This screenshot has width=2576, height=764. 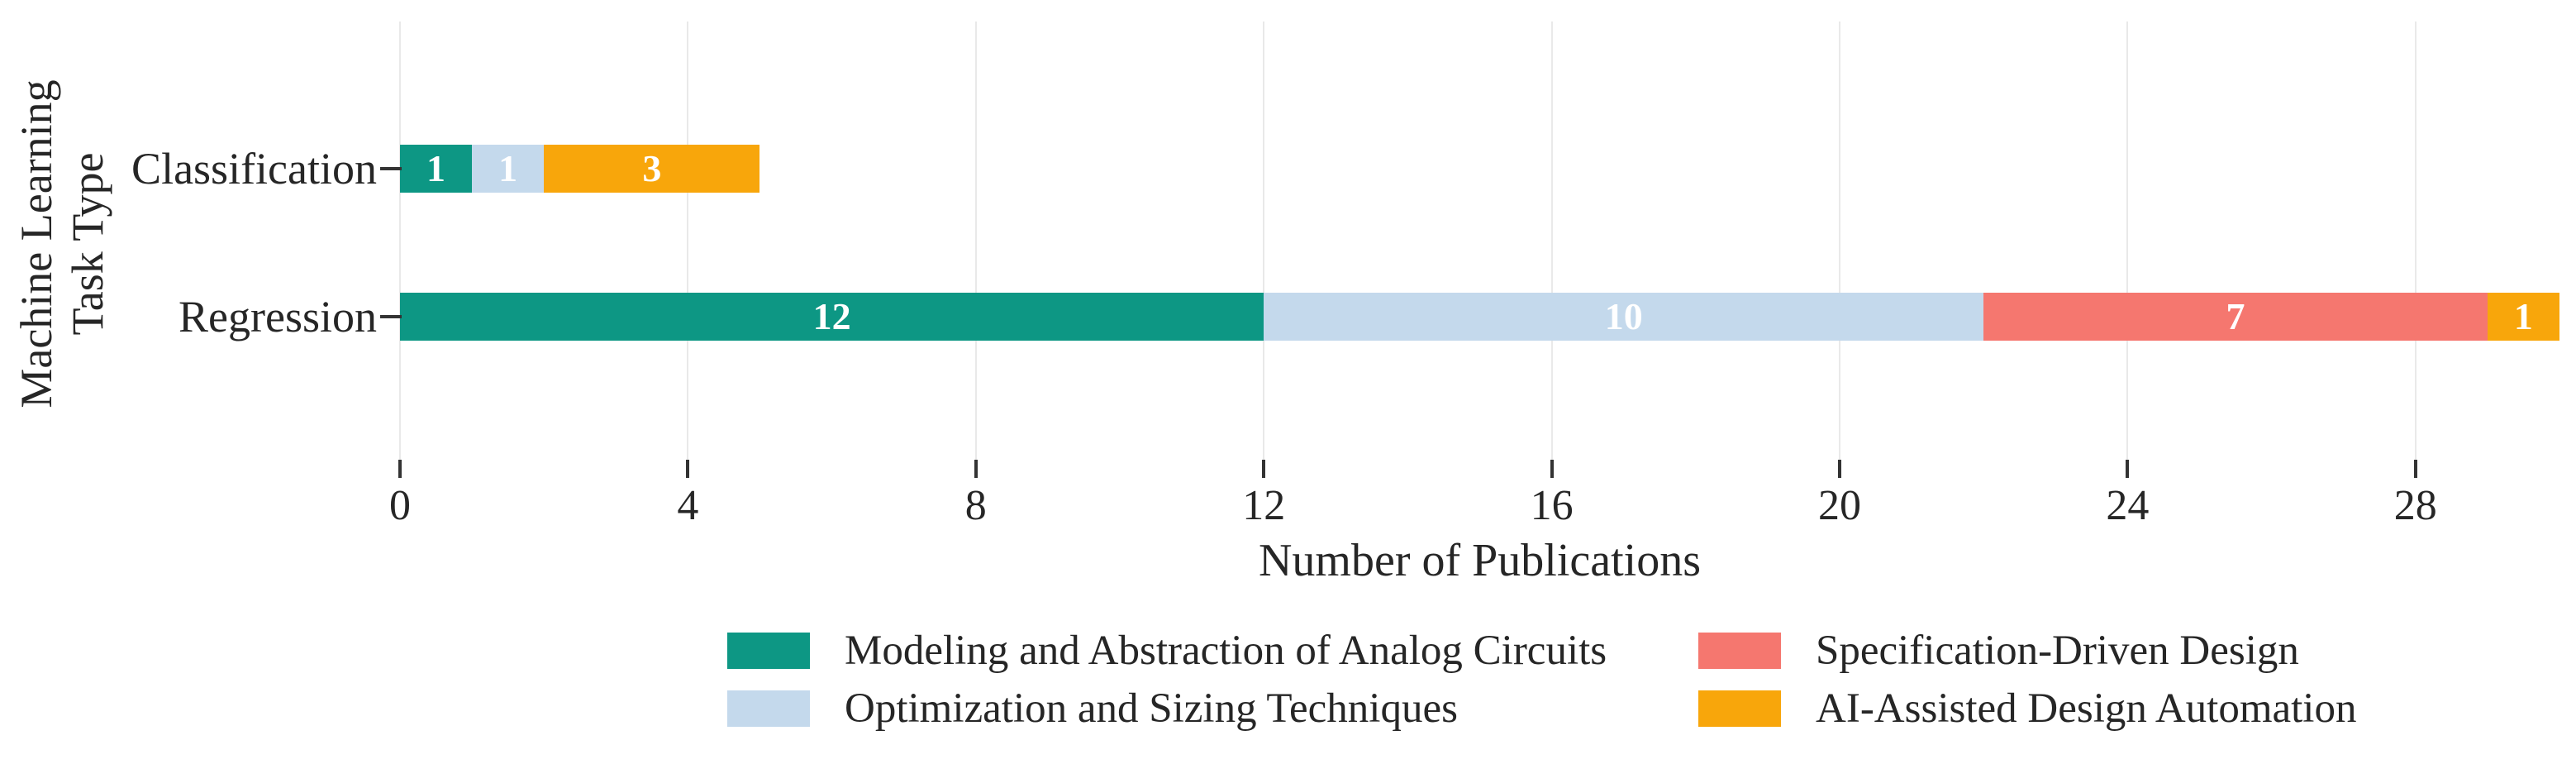 What do you see at coordinates (1840, 506) in the screenshot?
I see `x-tick-label: 20` at bounding box center [1840, 506].